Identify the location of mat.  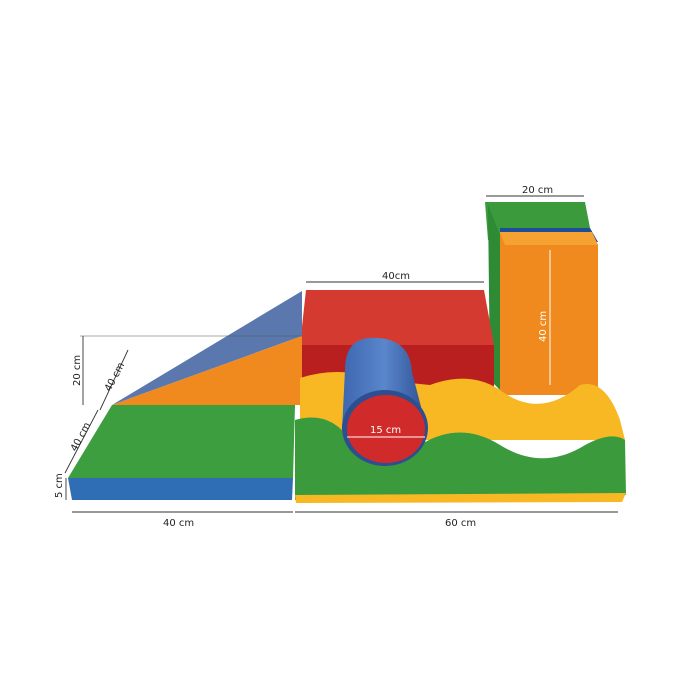
(181, 452).